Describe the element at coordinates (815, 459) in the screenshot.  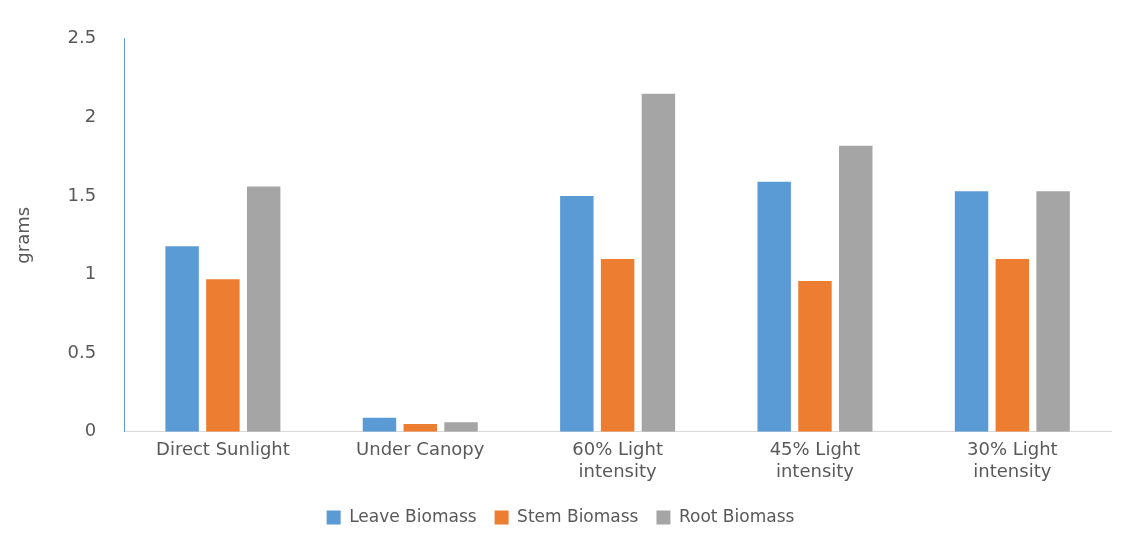
I see `x-tick-label: 45% Light intensity` at that location.